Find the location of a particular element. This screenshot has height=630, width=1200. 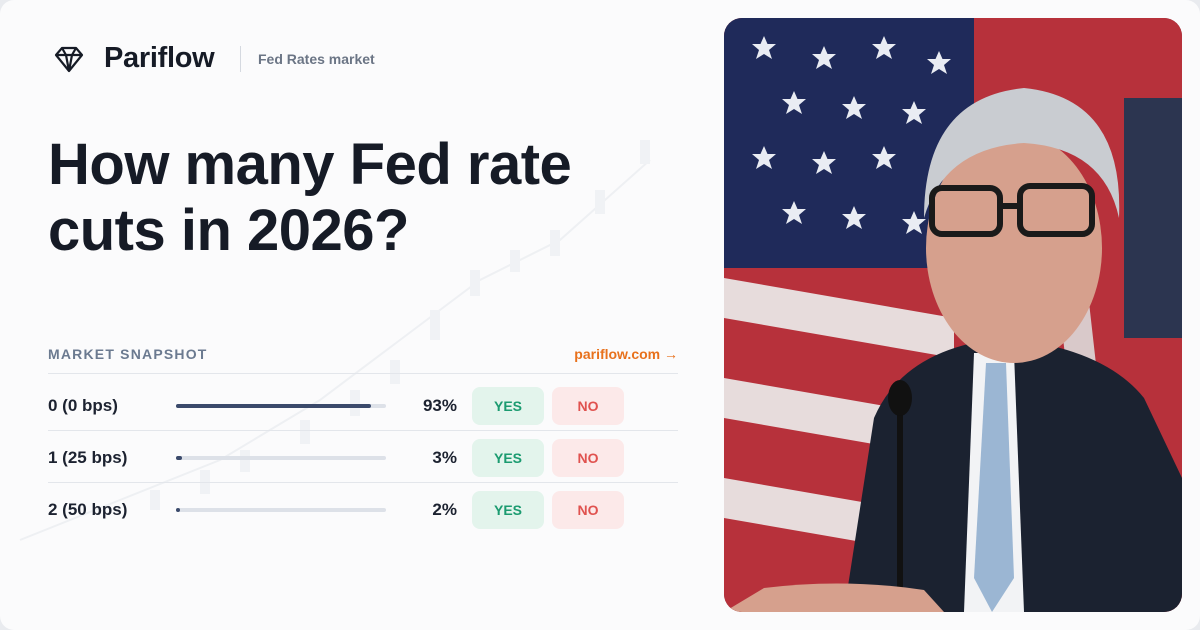

outcome-label: 2 (50 bps) is located at coordinates (88, 509).